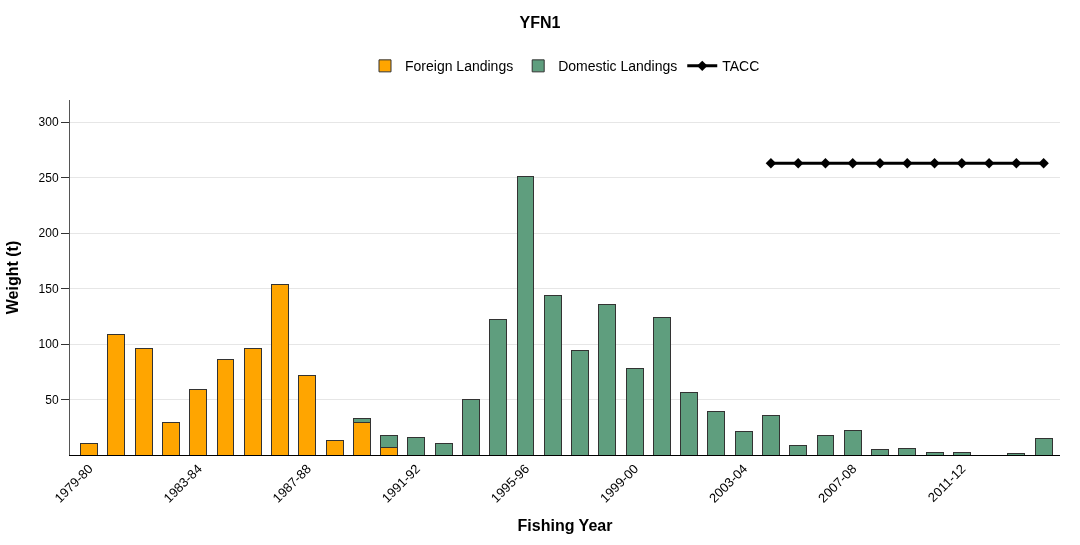 Image resolution: width=1080 pixels, height=545 pixels. What do you see at coordinates (48, 233) in the screenshot?
I see `y-tick-label: 200` at bounding box center [48, 233].